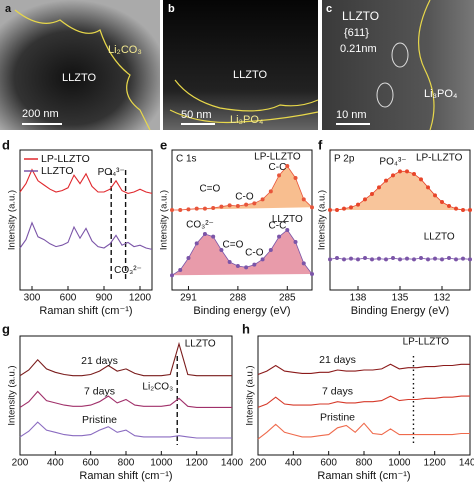 This screenshot has width=474, height=483. Describe the element at coordinates (99, 392) in the screenshot. I see `series-label: 7 days` at that location.